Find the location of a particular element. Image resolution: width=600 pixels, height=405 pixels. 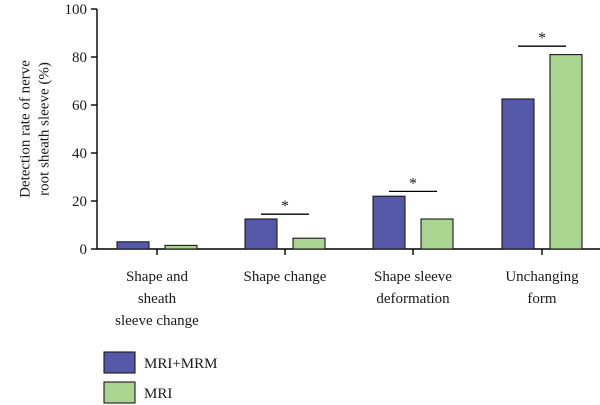

y-tick-label: 100 is located at coordinates (76, 10).